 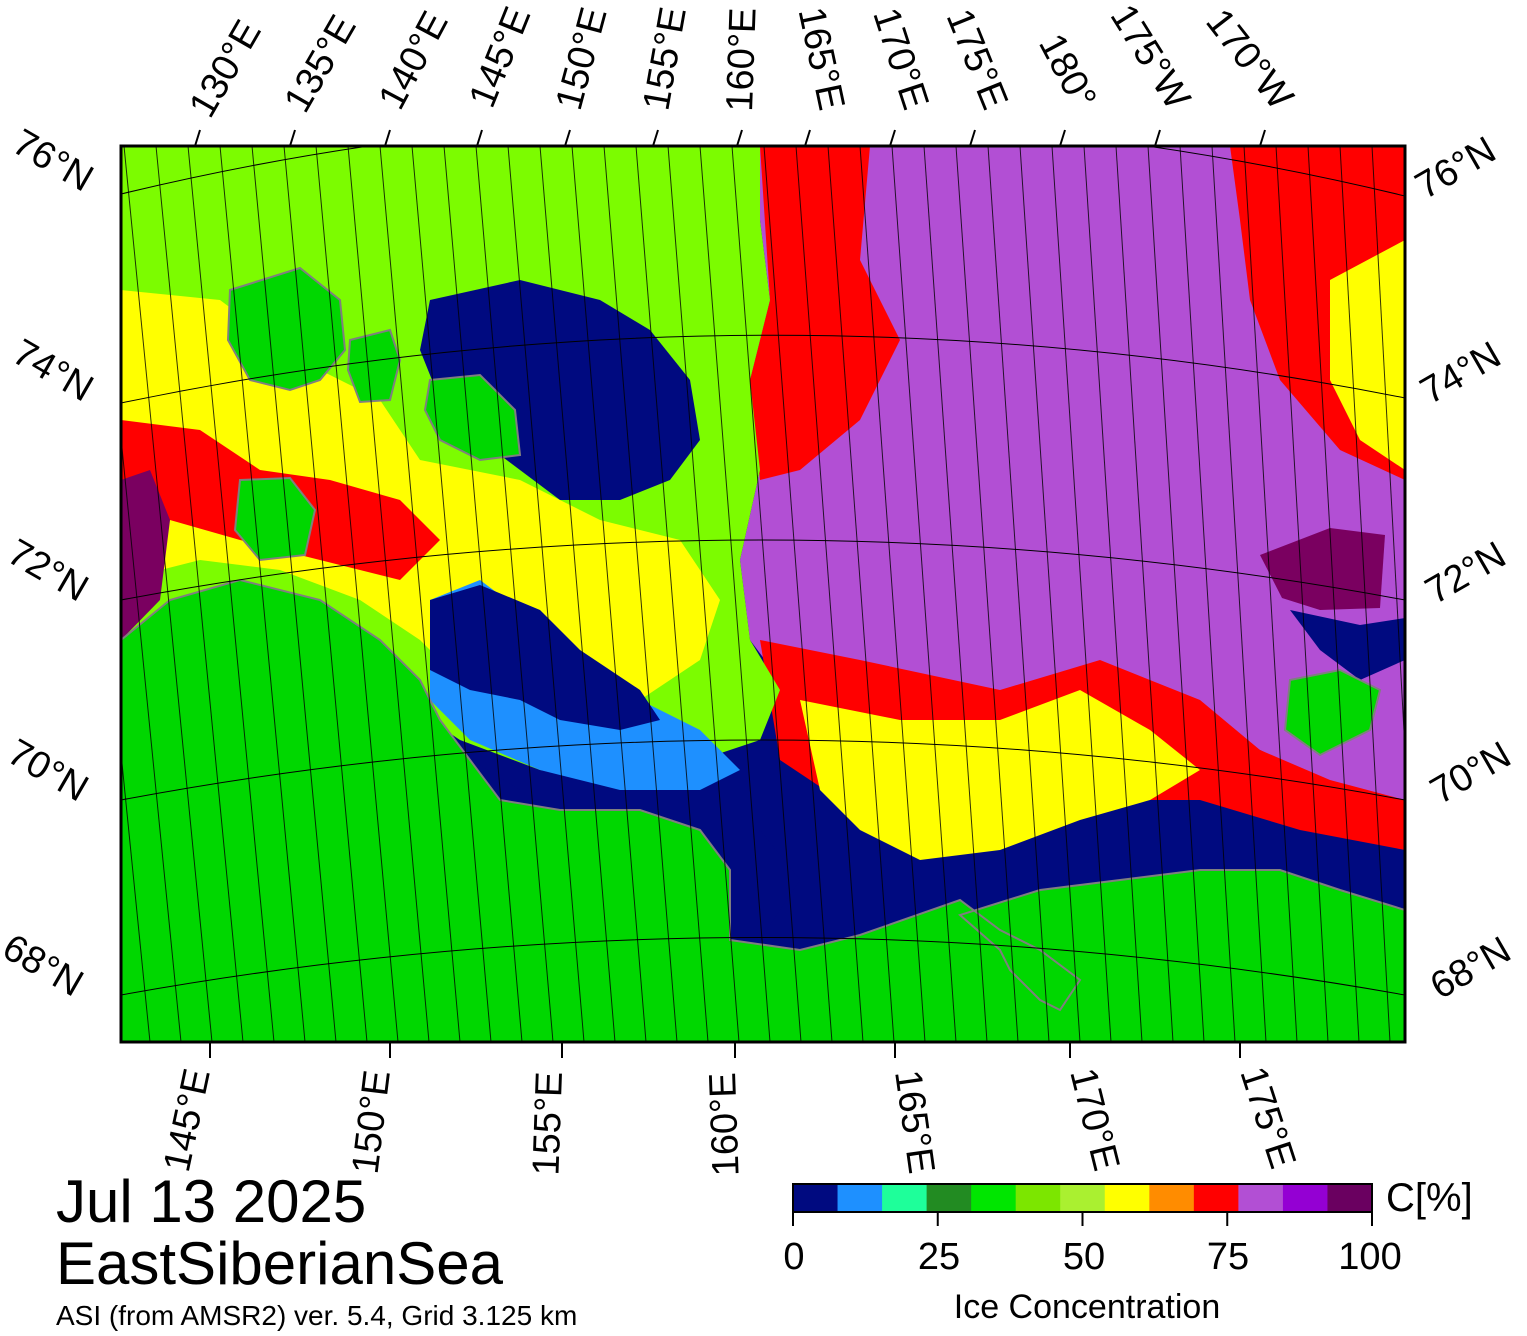 I want to click on lon-label: 175°W, so click(x=1150, y=58).